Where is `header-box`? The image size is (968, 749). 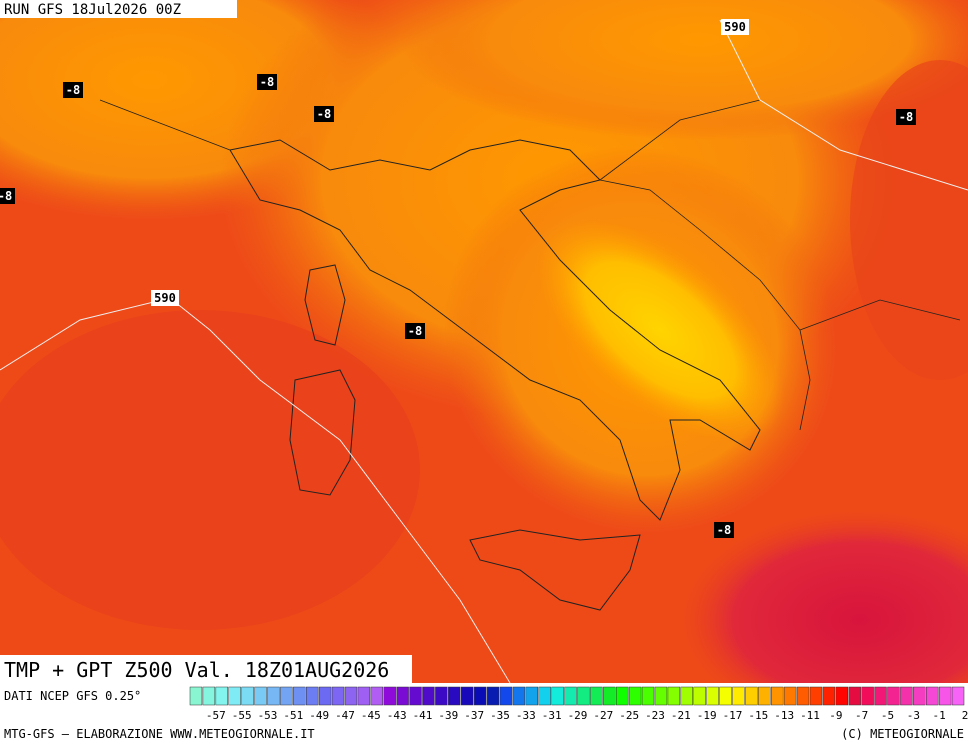 header-box is located at coordinates (118, 9).